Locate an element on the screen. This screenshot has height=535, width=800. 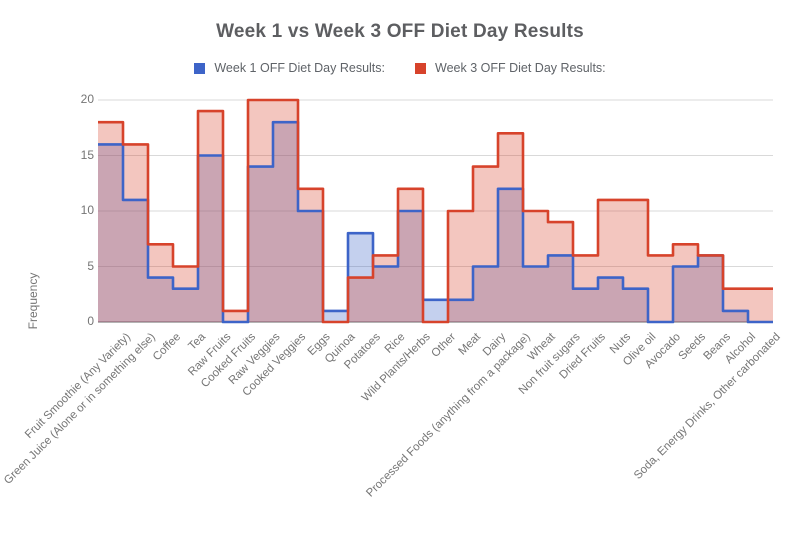
week1-legend-swatch is located at coordinates (200, 68).